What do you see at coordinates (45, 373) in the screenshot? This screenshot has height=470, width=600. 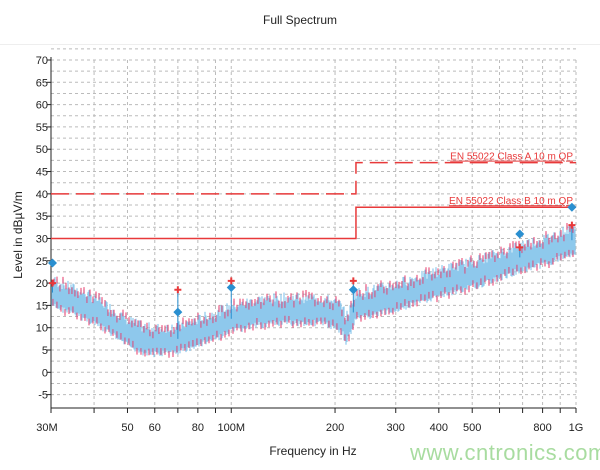 I see `y-tick-label: 0` at bounding box center [45, 373].